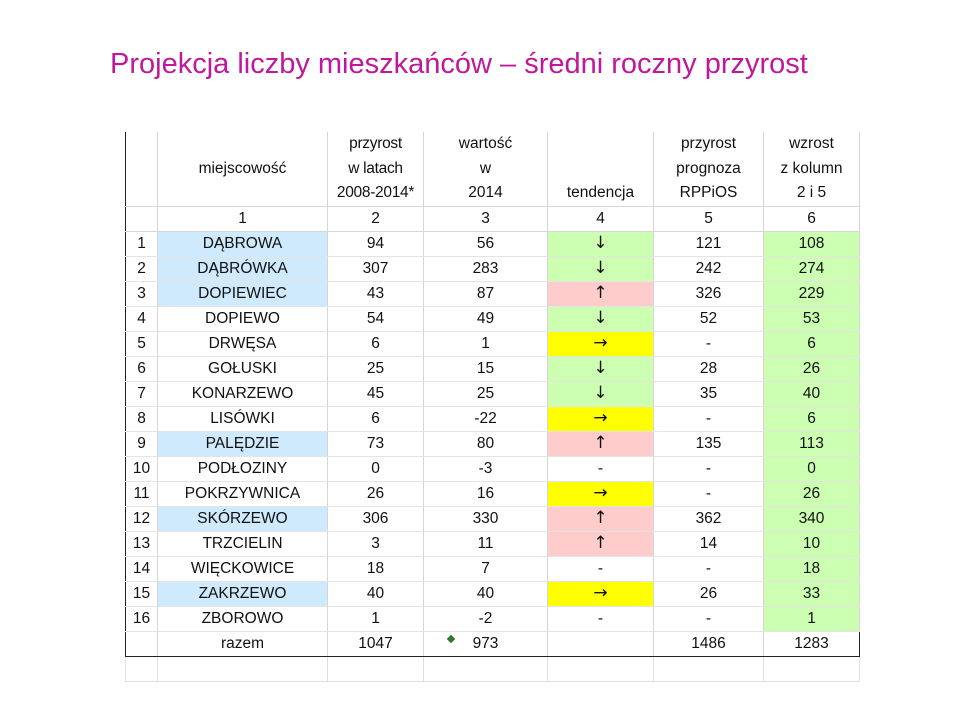 The height and width of the screenshot is (720, 960). I want to click on row-number: 15, so click(141, 593).